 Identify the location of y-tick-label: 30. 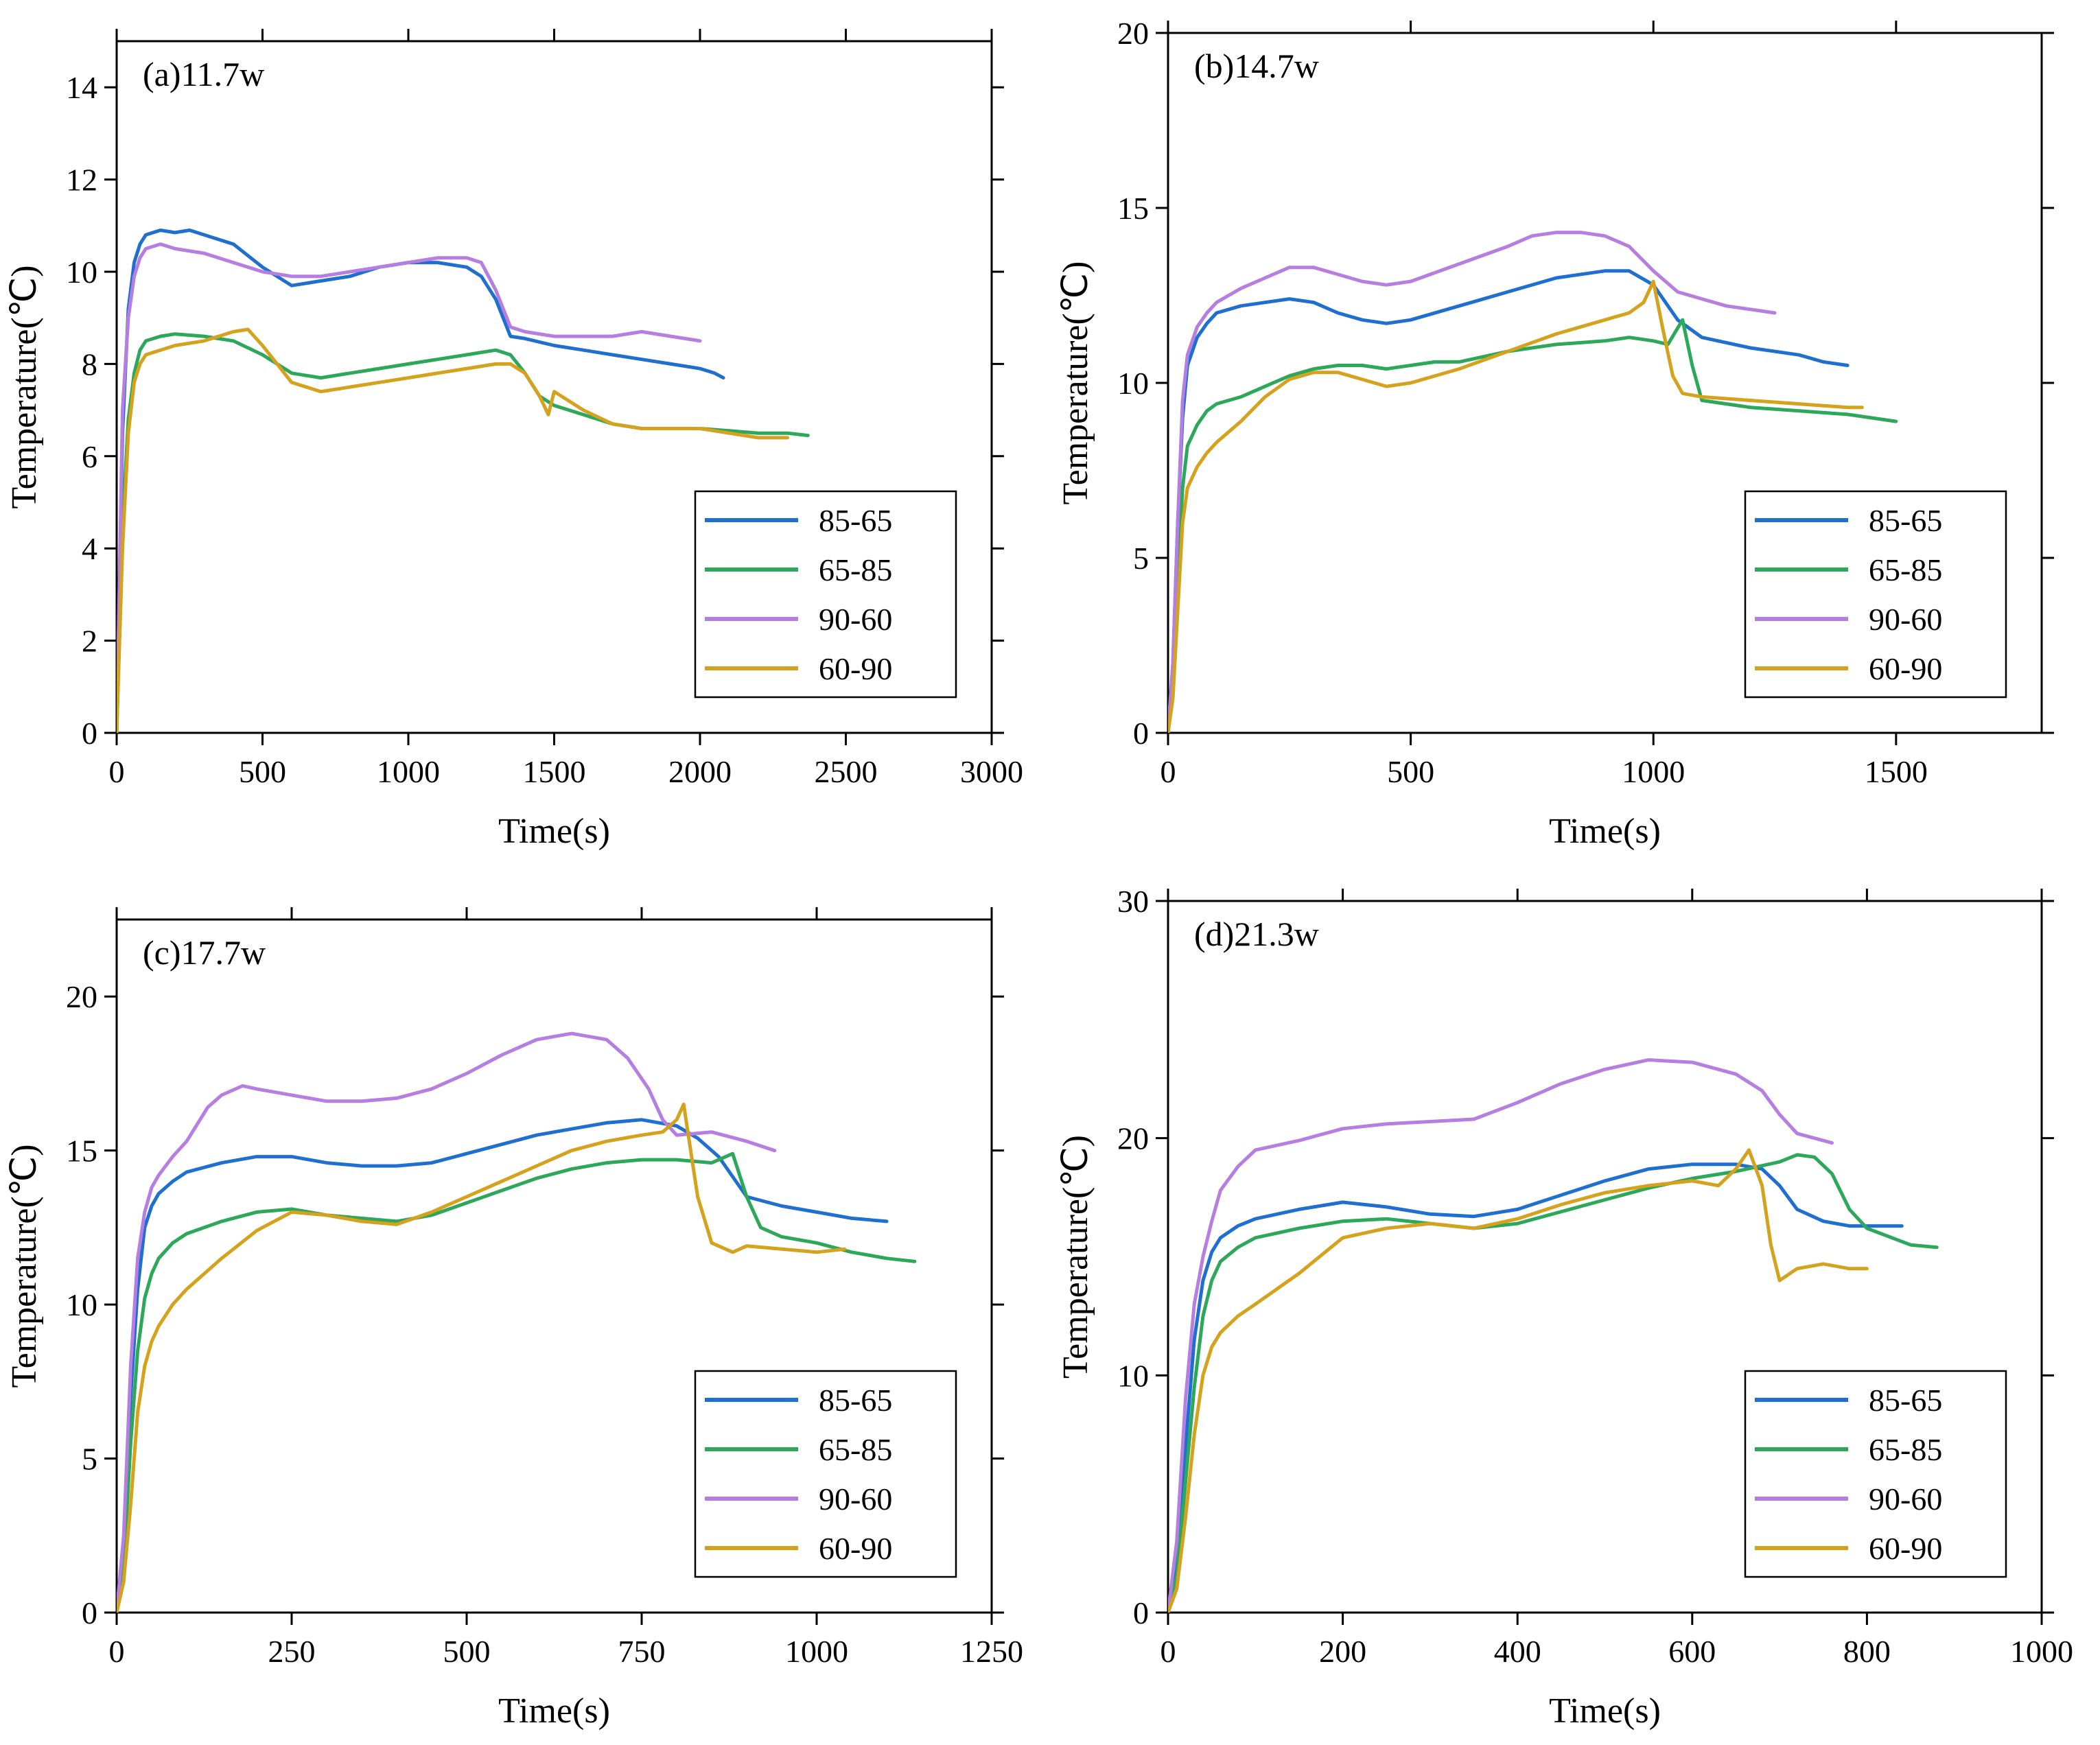
(1133, 902).